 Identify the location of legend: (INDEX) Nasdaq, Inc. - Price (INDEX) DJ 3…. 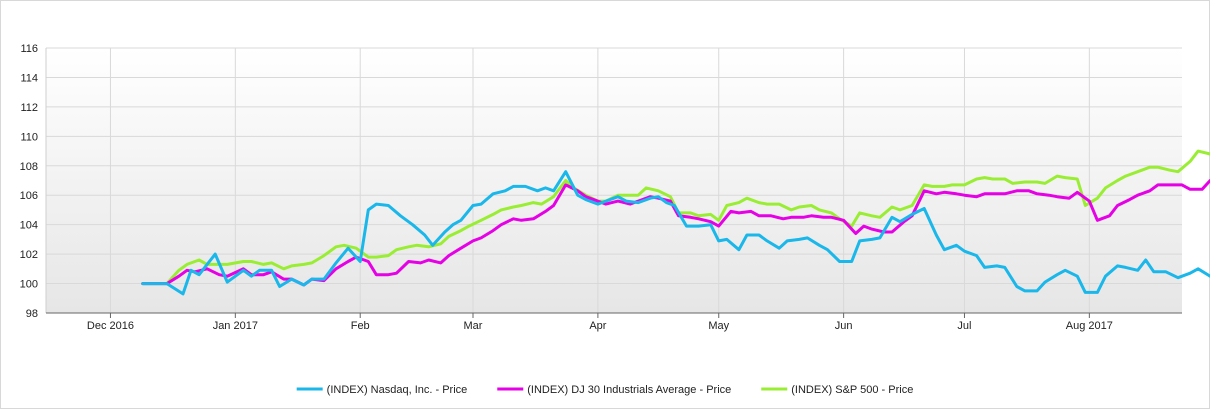
(604, 390).